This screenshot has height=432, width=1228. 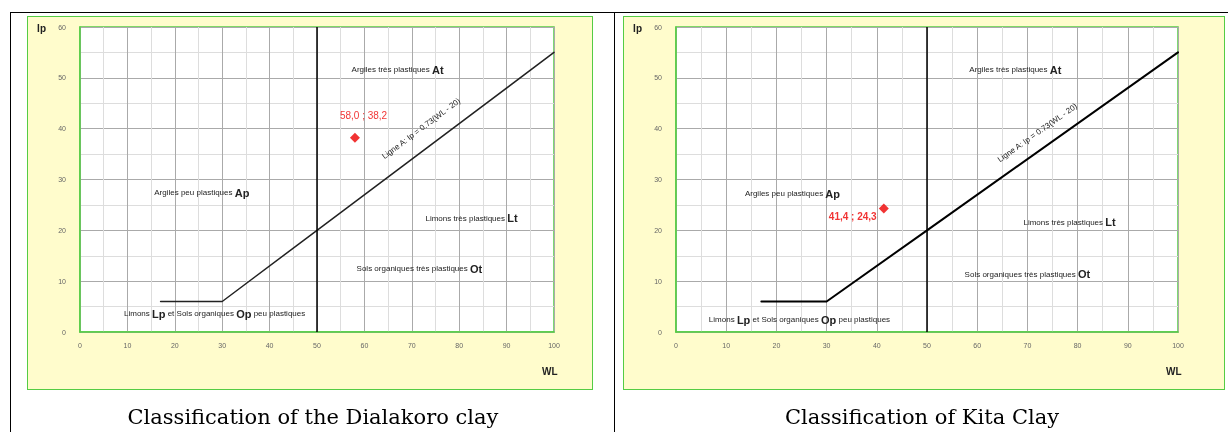 What do you see at coordinates (313, 417) in the screenshot?
I see `text: Classification of the Dialakoro clay` at bounding box center [313, 417].